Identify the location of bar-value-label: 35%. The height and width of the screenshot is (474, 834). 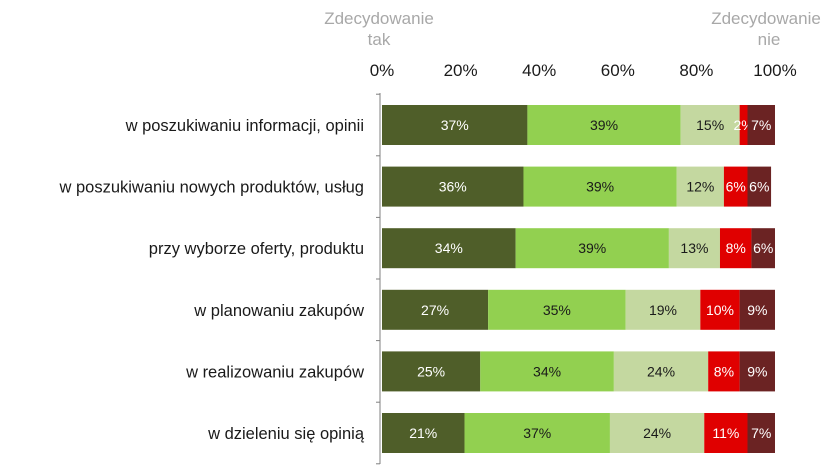
(557, 310).